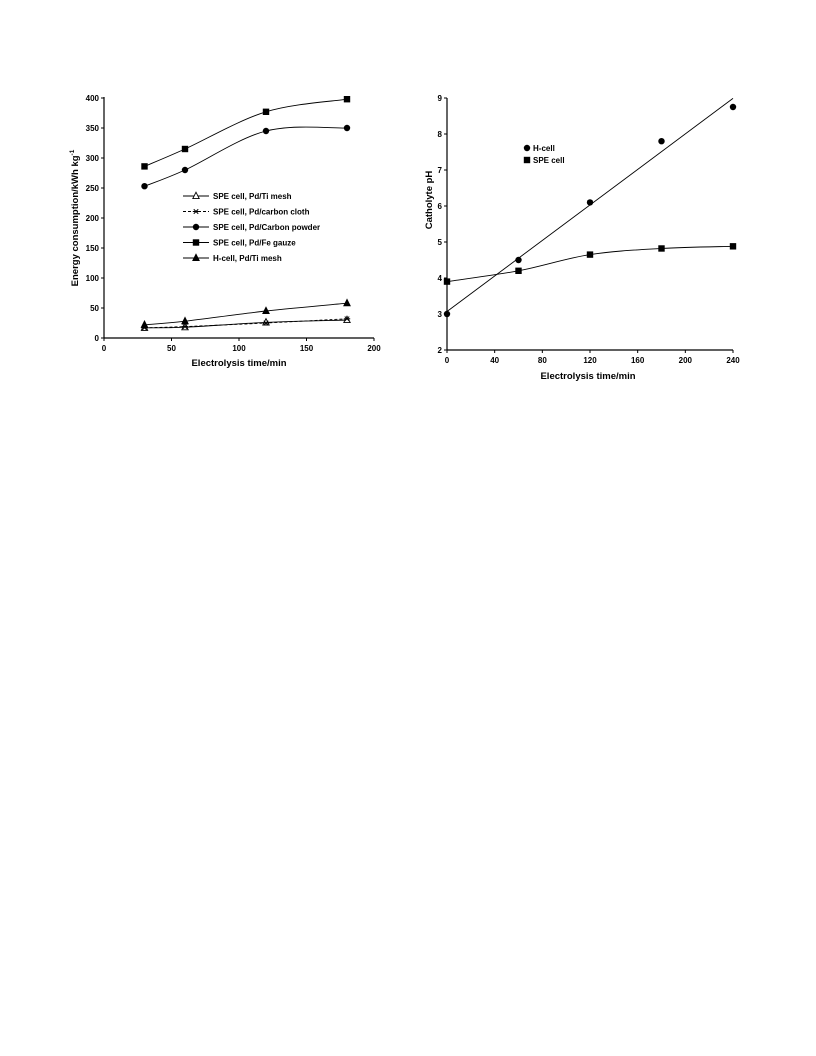  I want to click on legend-label: SPE cell, Pd/Ti mesh, so click(252, 196).